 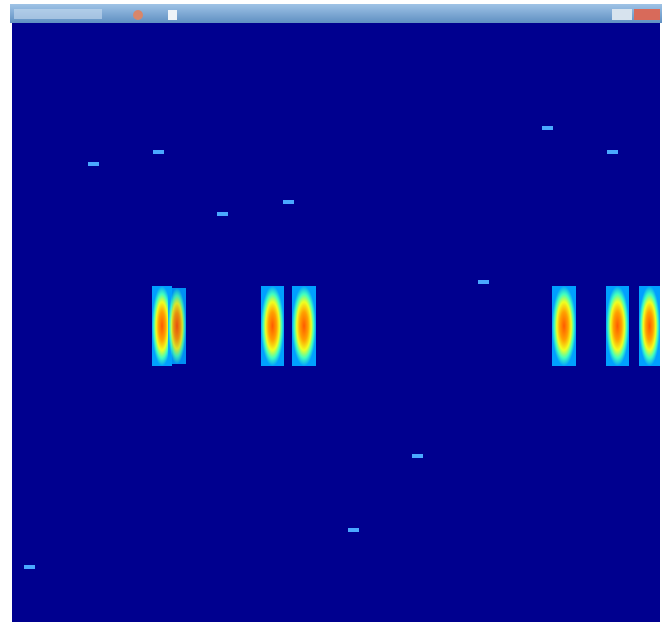 What do you see at coordinates (647, 14) in the screenshot?
I see `close-button` at bounding box center [647, 14].